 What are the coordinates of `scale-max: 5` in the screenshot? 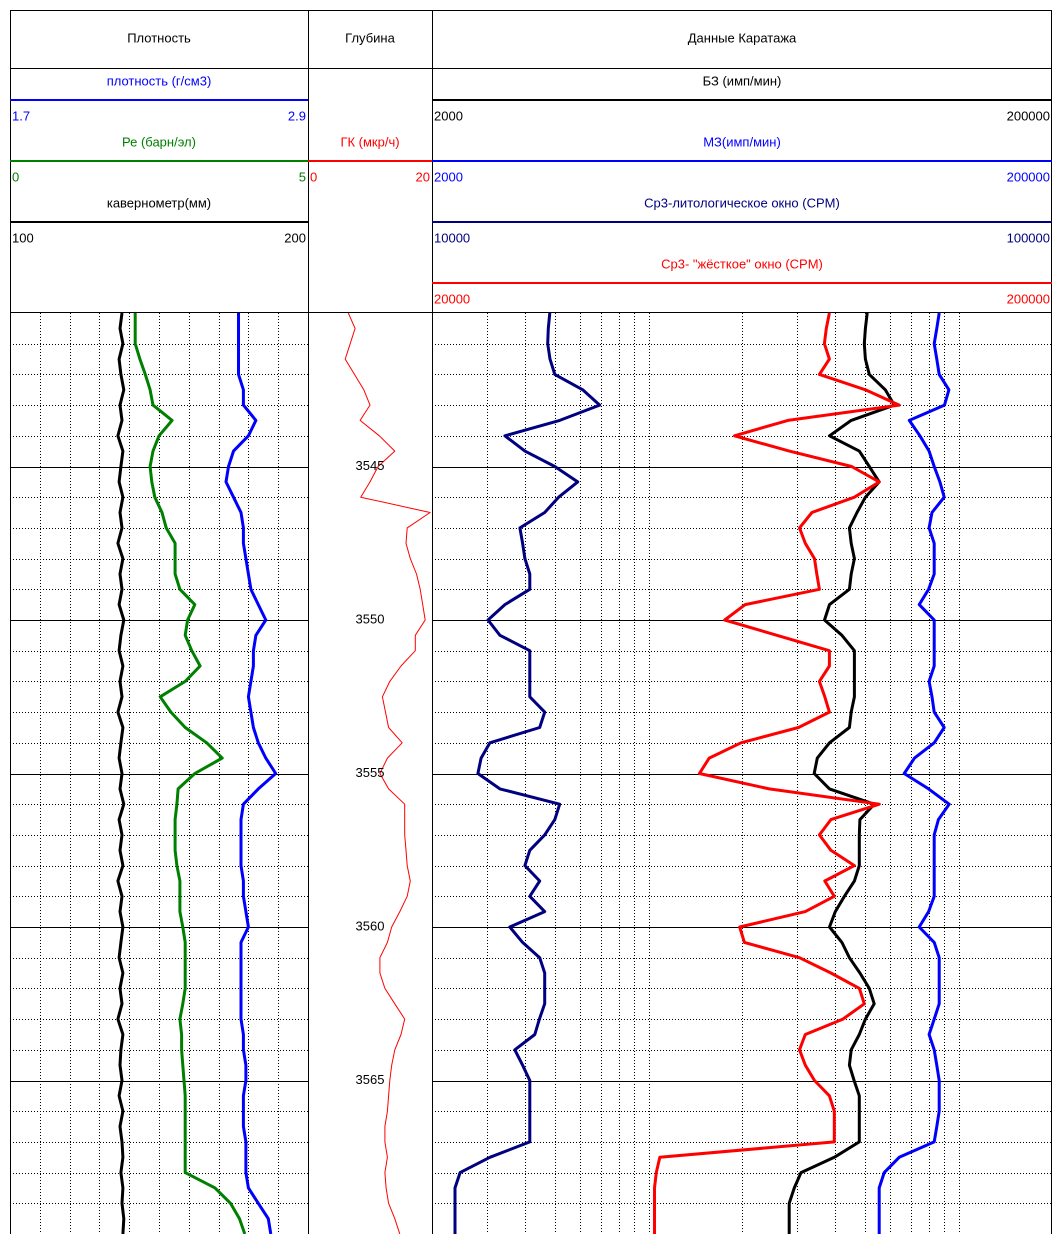 It's located at (302, 176).